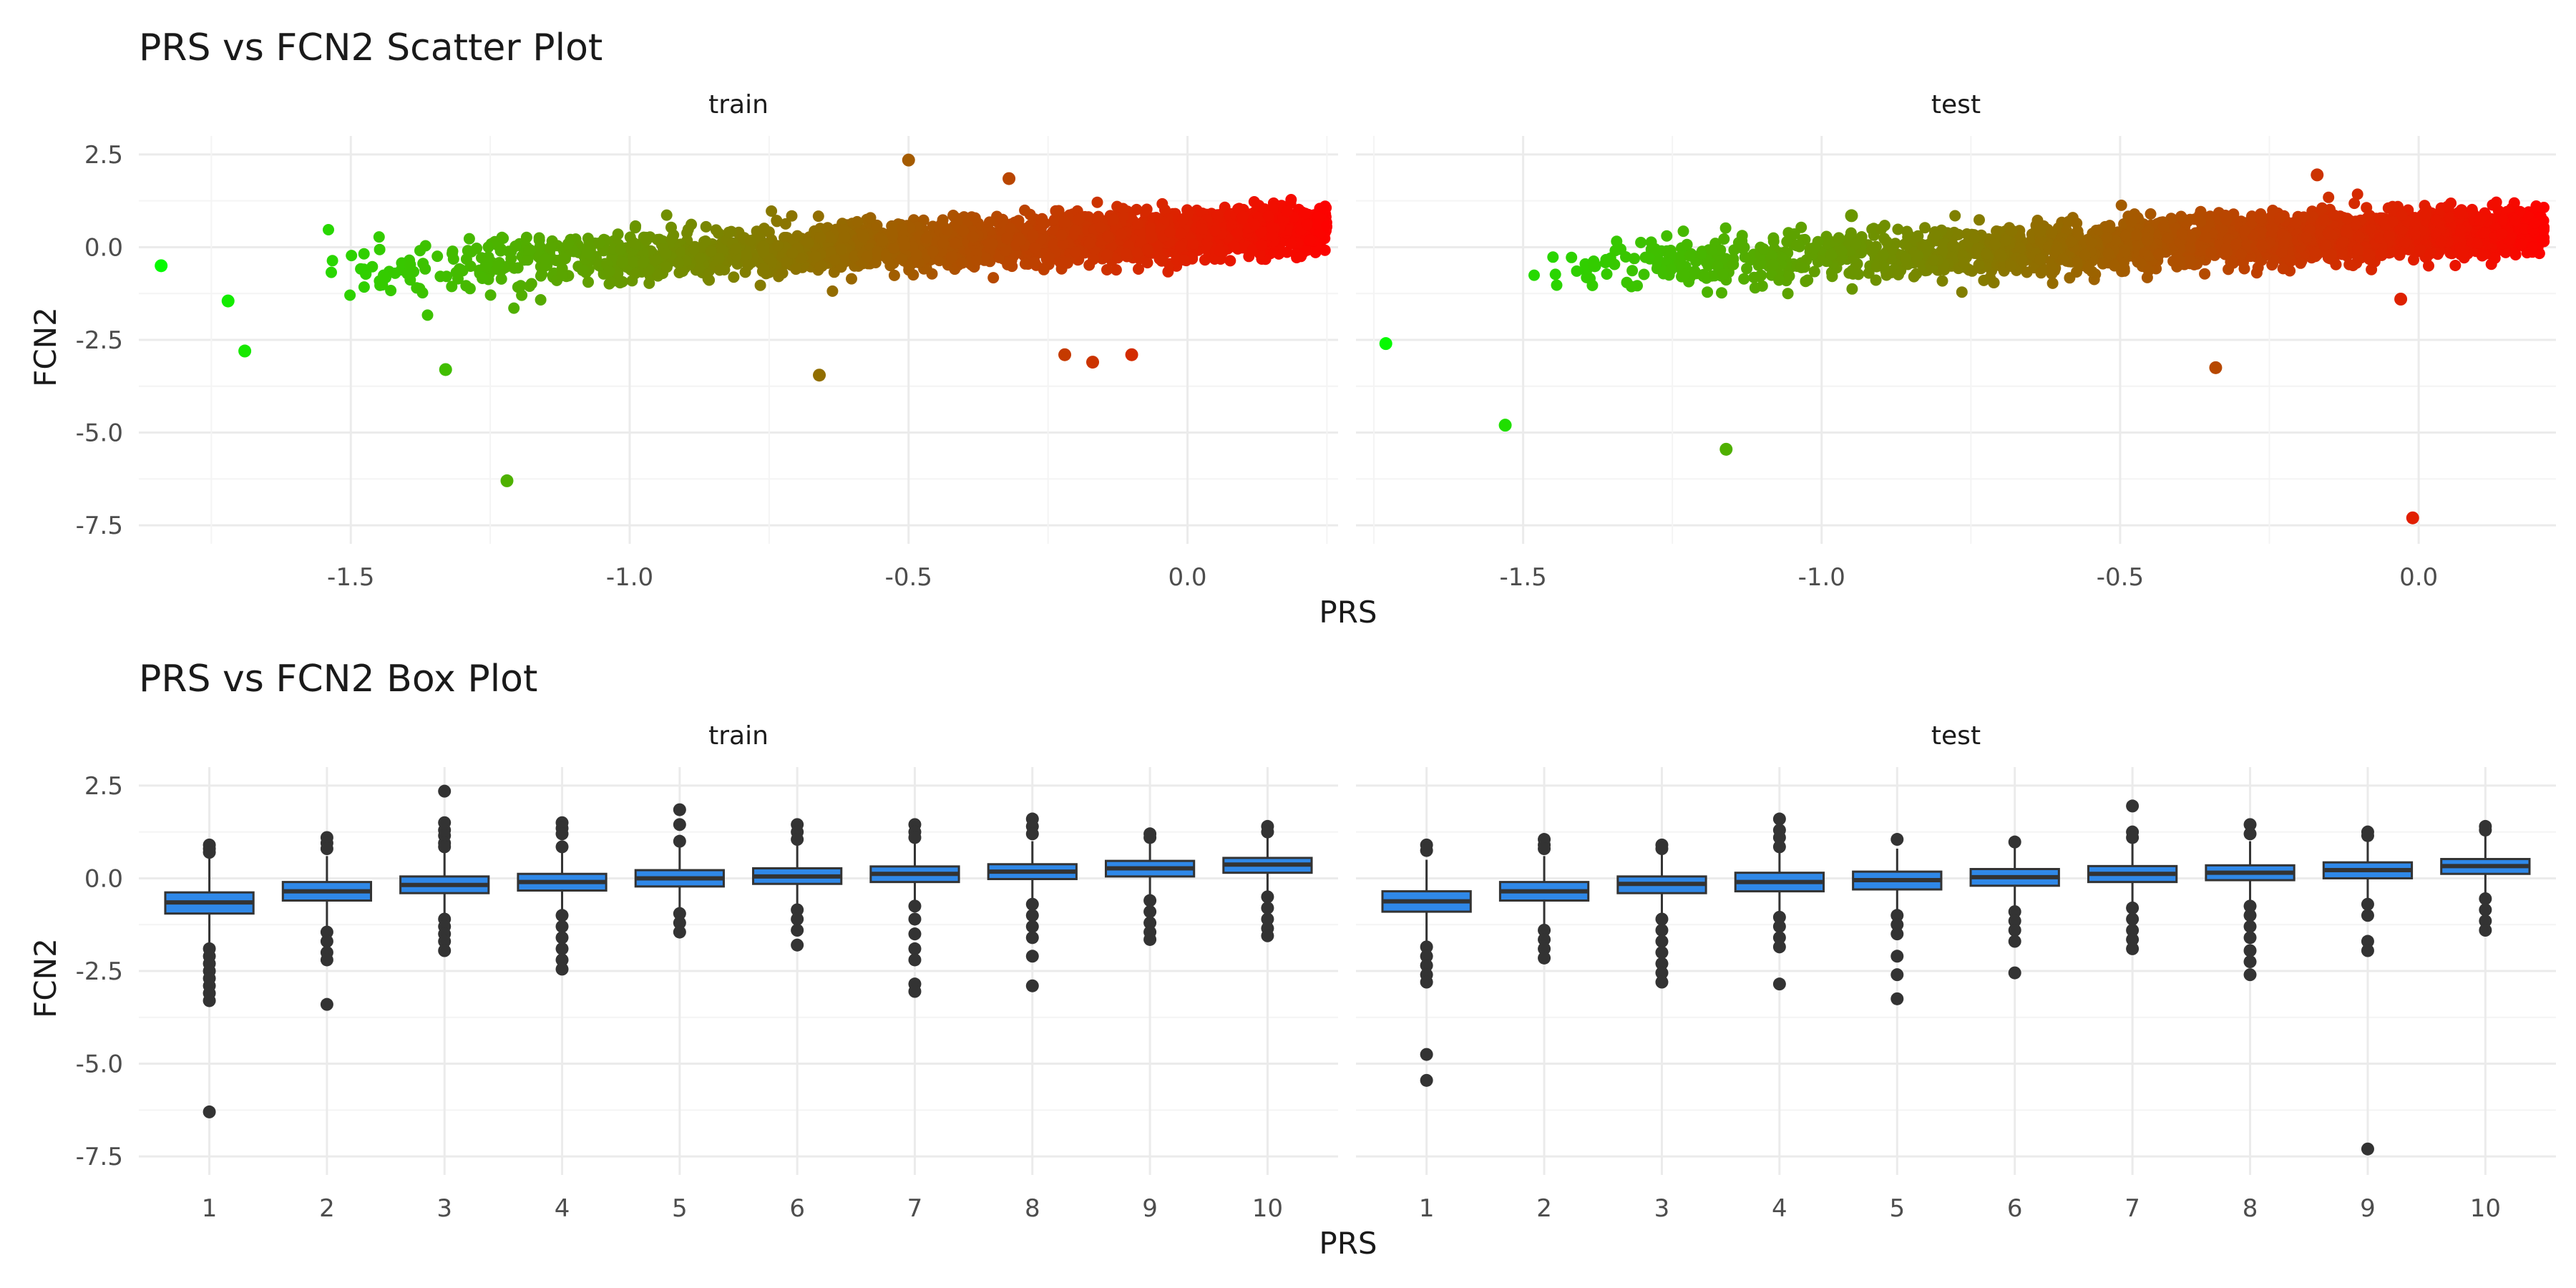 The width and height of the screenshot is (2576, 1288). I want to click on scatter-y-tick-label: -2.5, so click(100, 340).